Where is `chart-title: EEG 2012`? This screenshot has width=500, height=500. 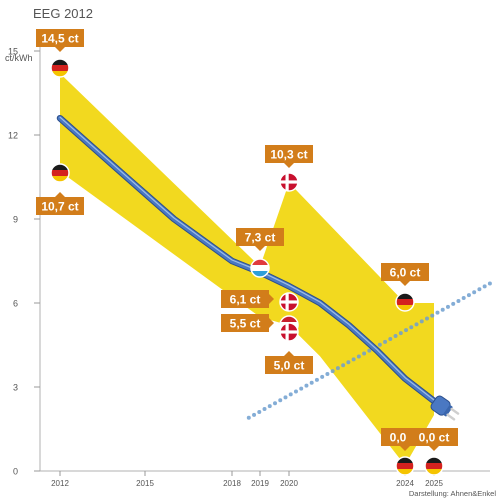 chart-title: EEG 2012 is located at coordinates (63, 13).